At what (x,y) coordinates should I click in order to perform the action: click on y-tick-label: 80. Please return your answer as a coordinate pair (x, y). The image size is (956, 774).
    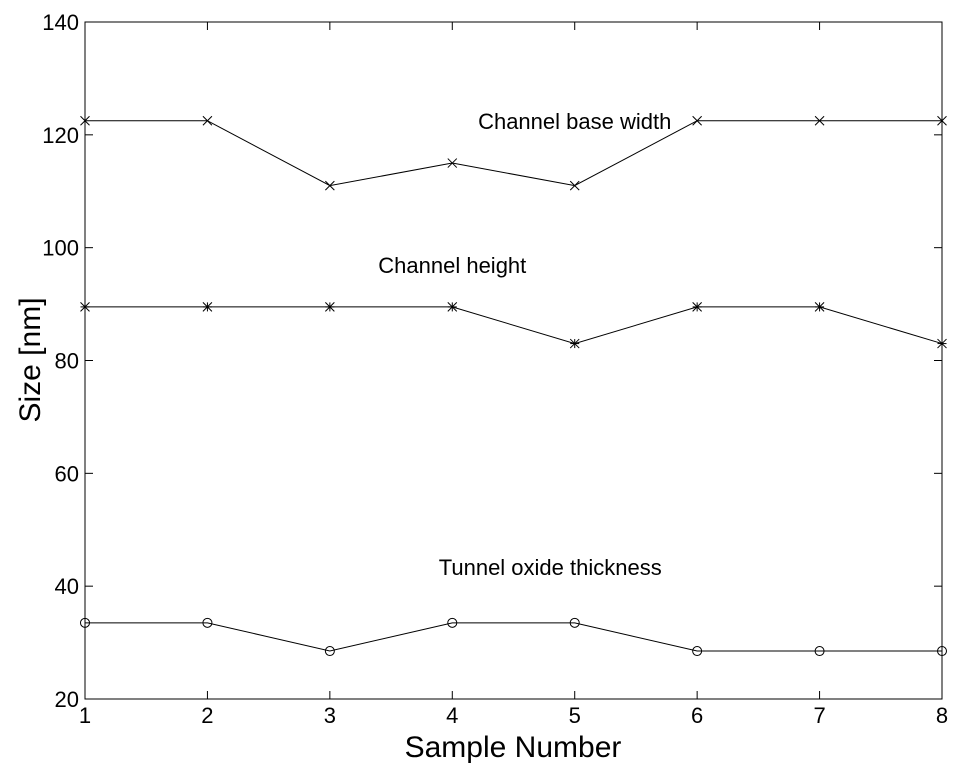
    Looking at the image, I should click on (67, 361).